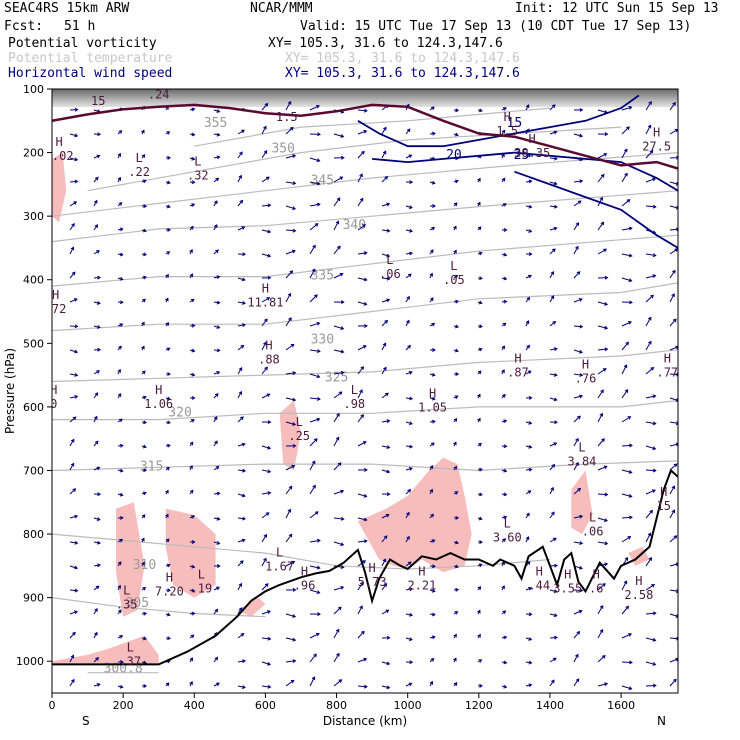 Image resolution: width=740 pixels, height=740 pixels. Describe the element at coordinates (24, 26) in the screenshot. I see `fcst-label: Fcst:` at that location.